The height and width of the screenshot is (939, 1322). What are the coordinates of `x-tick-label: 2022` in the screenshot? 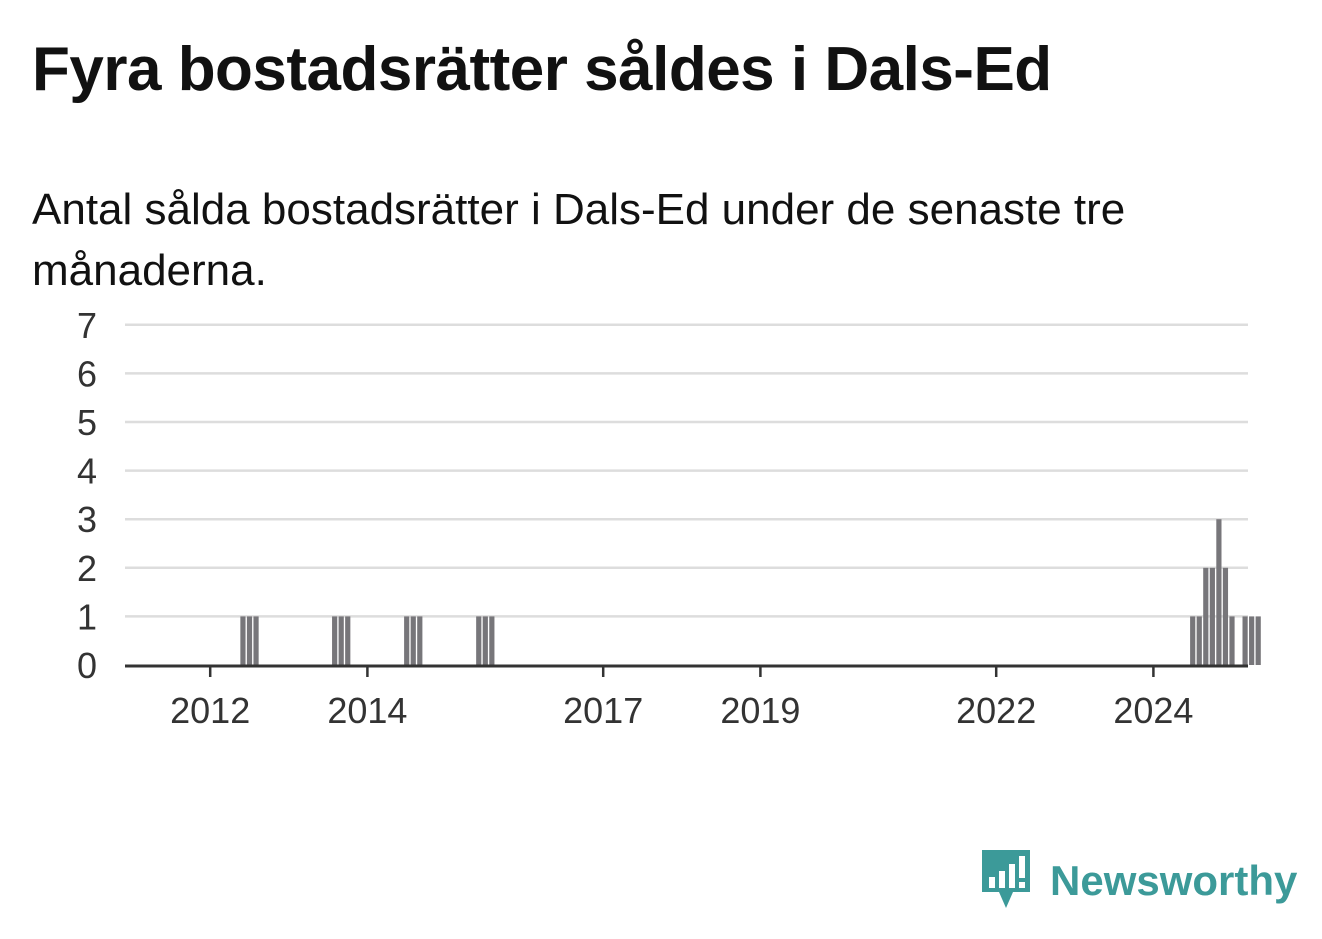 It's located at (996, 710).